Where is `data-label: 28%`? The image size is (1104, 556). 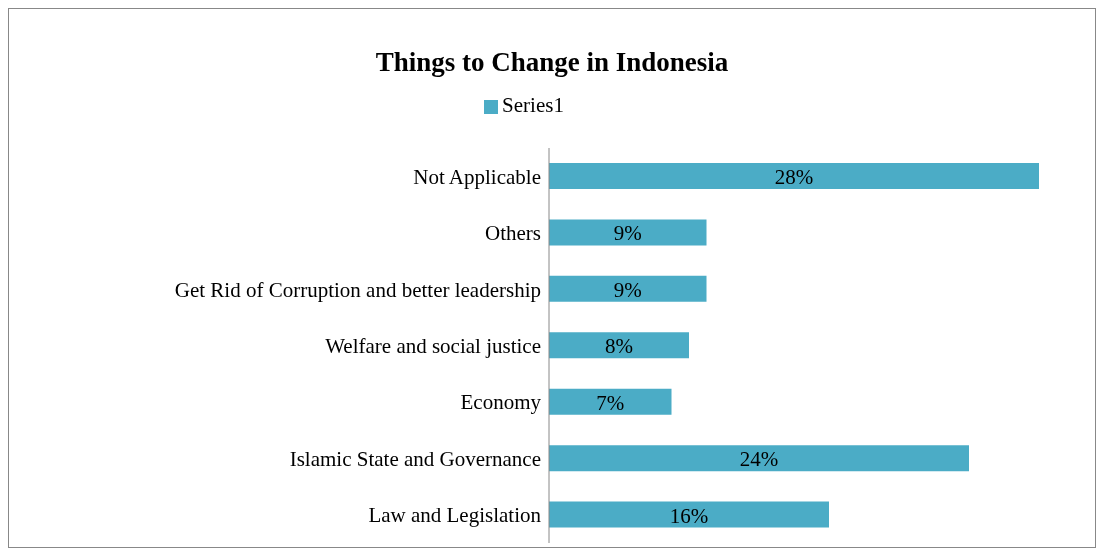 data-label: 28% is located at coordinates (794, 177).